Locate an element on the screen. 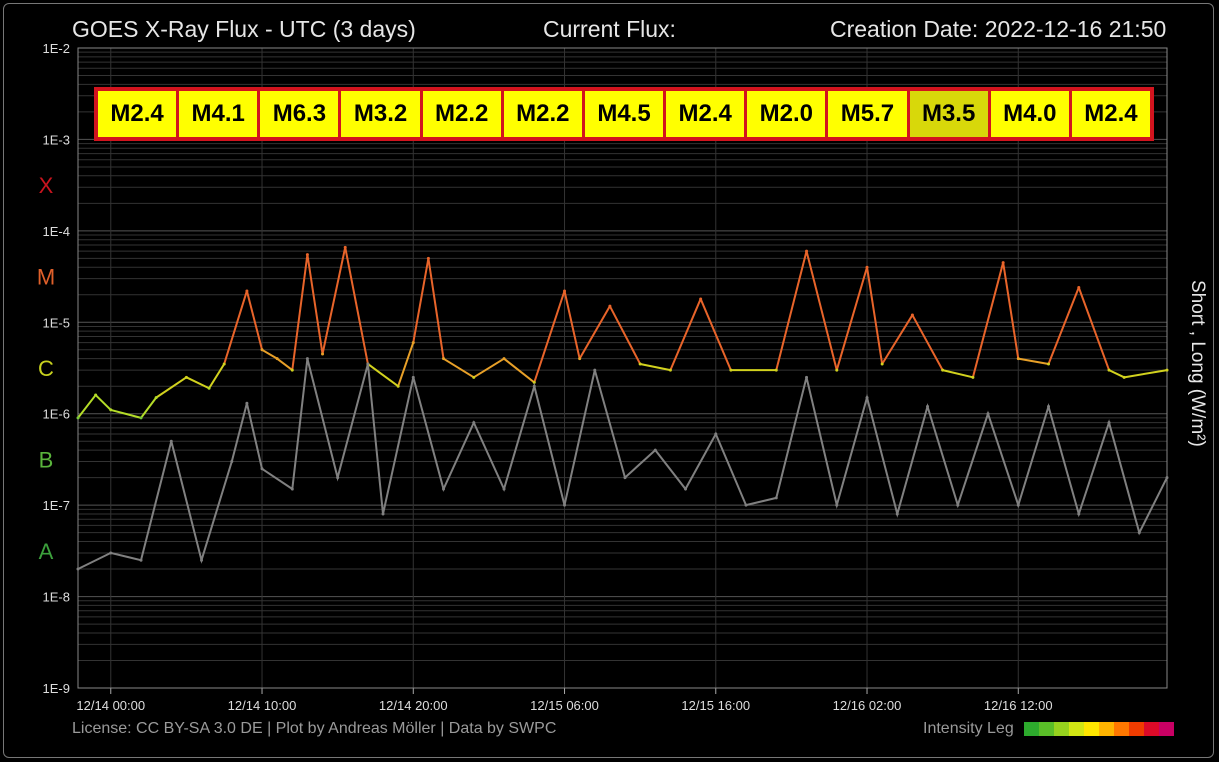 The image size is (1219, 762). y-tick-label: 1E-6 is located at coordinates (56, 414).